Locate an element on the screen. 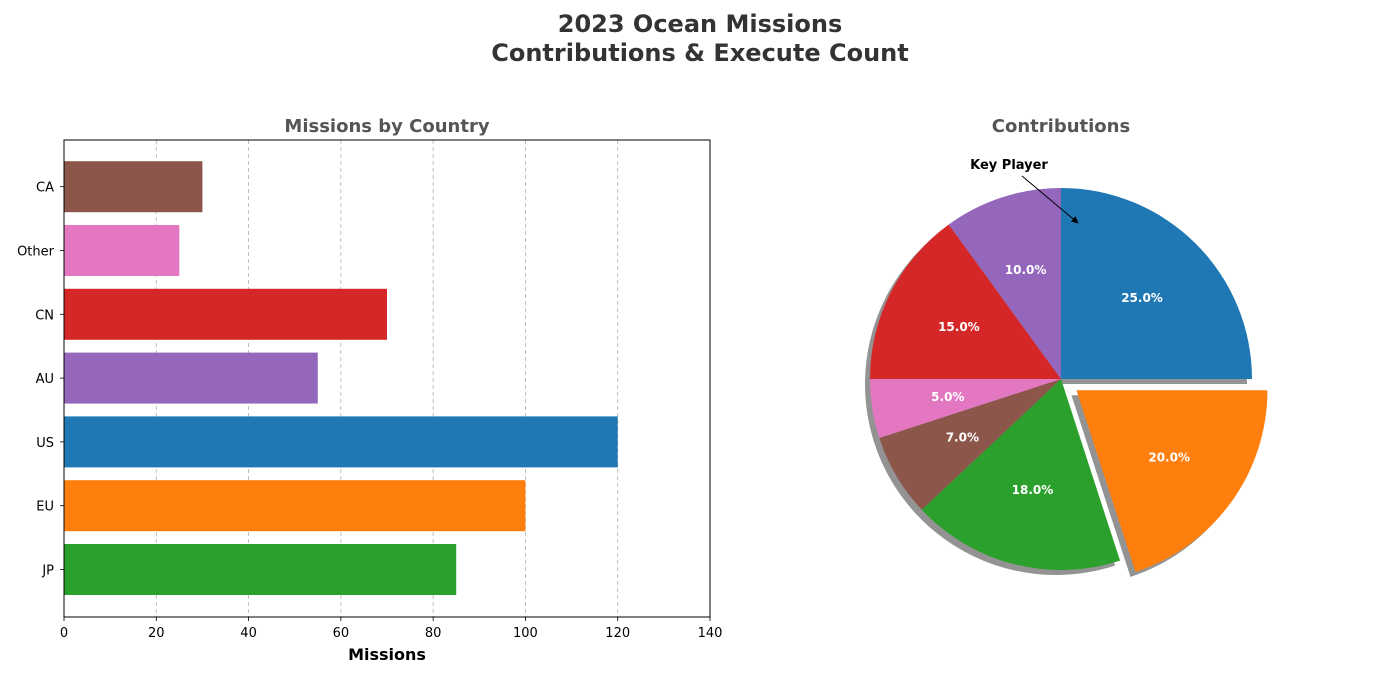 The height and width of the screenshot is (700, 1400). bar-cn is located at coordinates (225, 314).